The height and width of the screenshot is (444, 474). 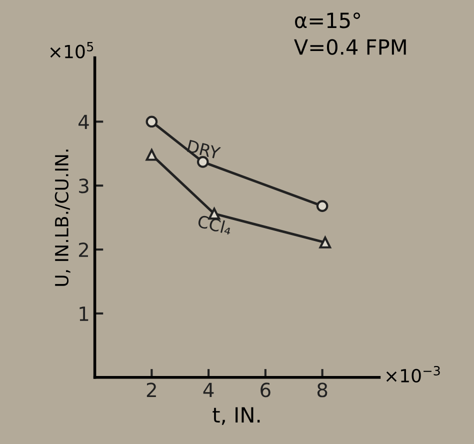 I want to click on x-tick-label: 6, so click(x=265, y=390).